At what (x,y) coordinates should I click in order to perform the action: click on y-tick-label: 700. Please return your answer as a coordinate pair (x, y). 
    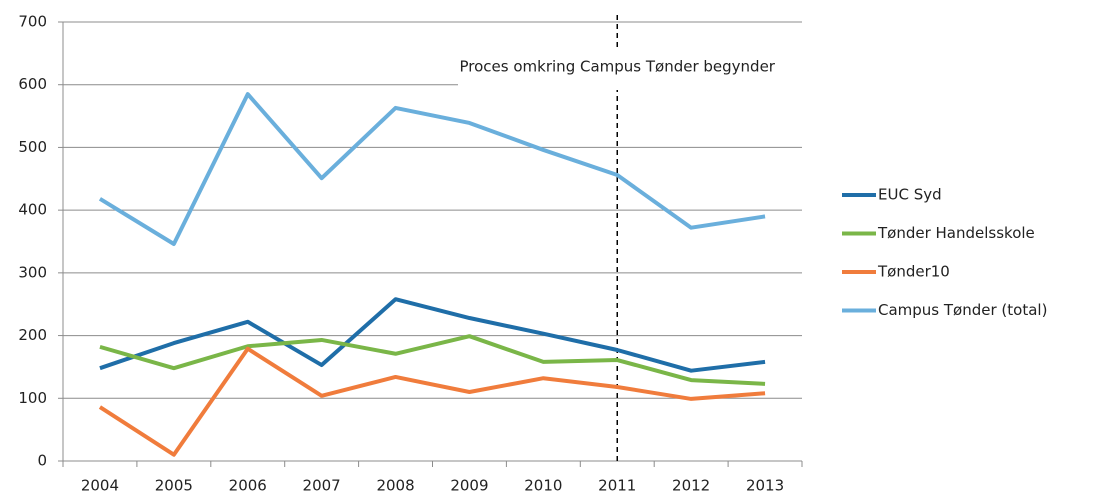
    Looking at the image, I should click on (32, 22).